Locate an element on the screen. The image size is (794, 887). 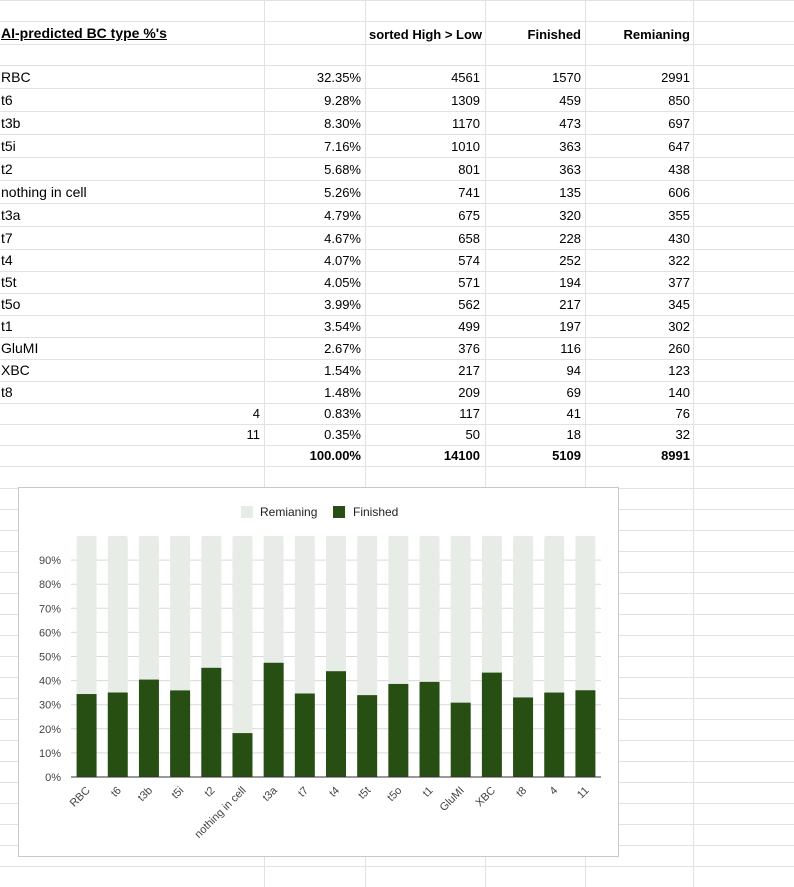
row-finished: 194 is located at coordinates (570, 282).